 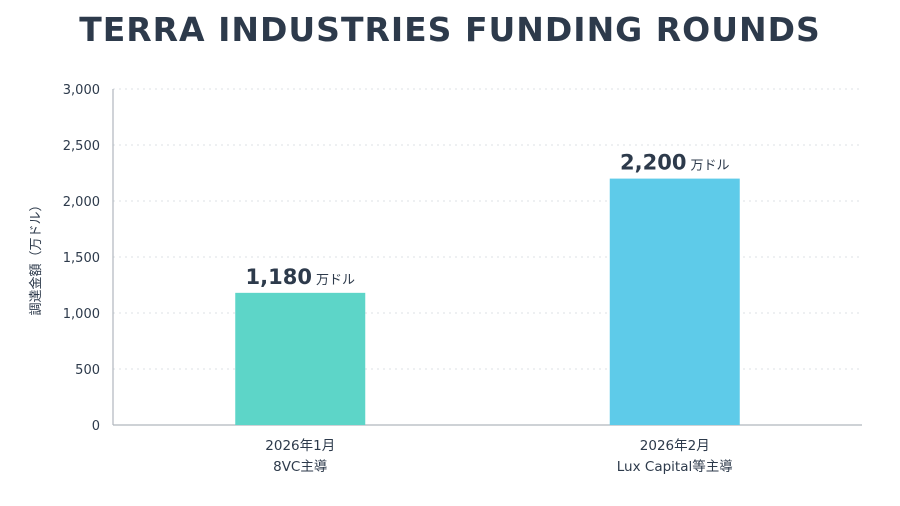 I want to click on bar-value-label: 2,200 万ドル, so click(x=674, y=163).